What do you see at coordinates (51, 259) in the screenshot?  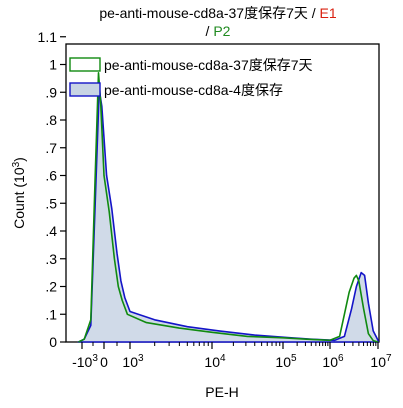 I see `y-tick-label: .3` at bounding box center [51, 259].